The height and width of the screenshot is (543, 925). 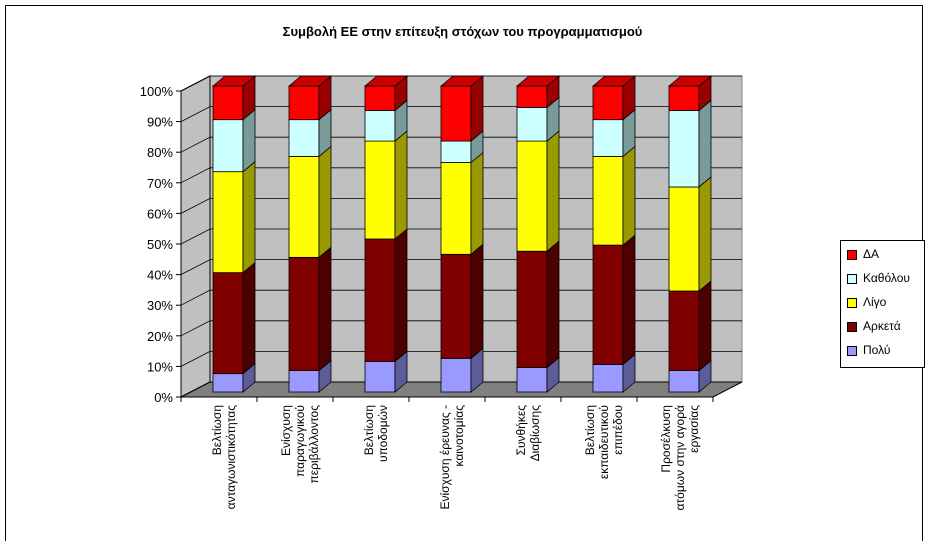 I want to click on legend-label: ΔΑ, so click(x=871, y=254).